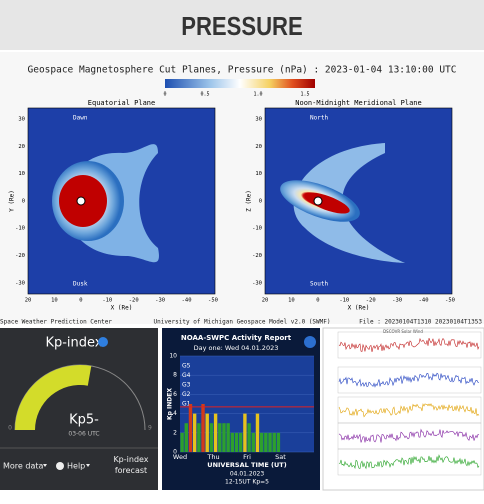 The height and width of the screenshot is (504, 484). I want to click on x-tick-label: 0, so click(317, 301).